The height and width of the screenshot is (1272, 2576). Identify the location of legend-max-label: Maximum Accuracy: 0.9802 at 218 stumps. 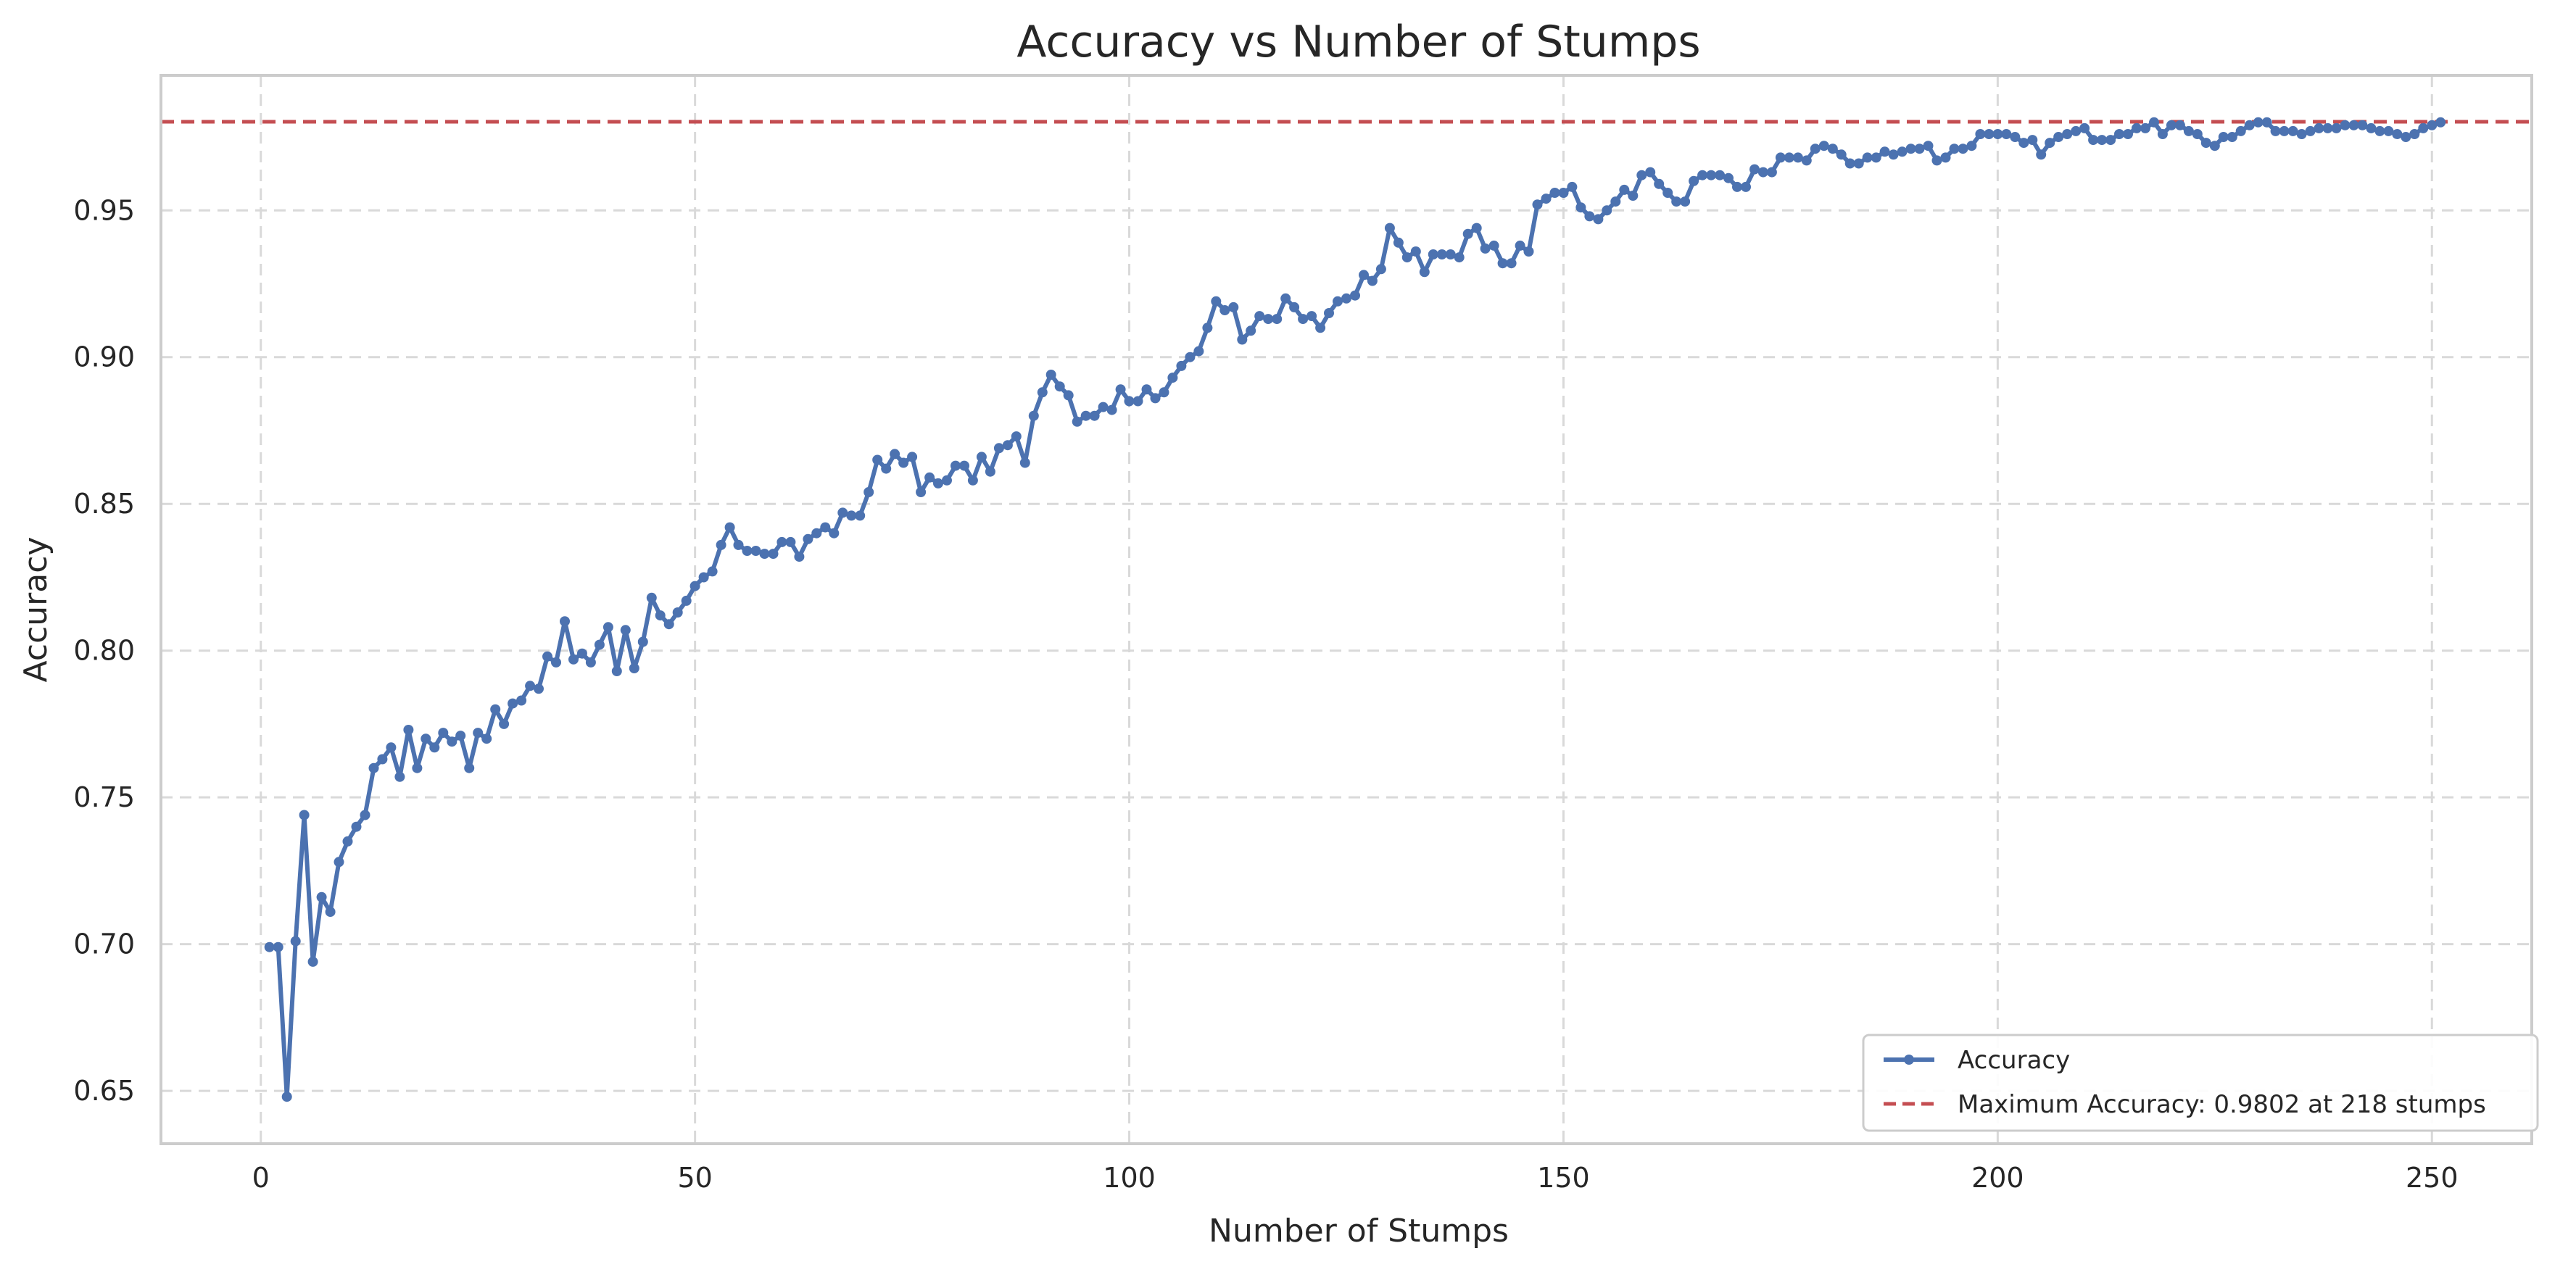
(2222, 1104).